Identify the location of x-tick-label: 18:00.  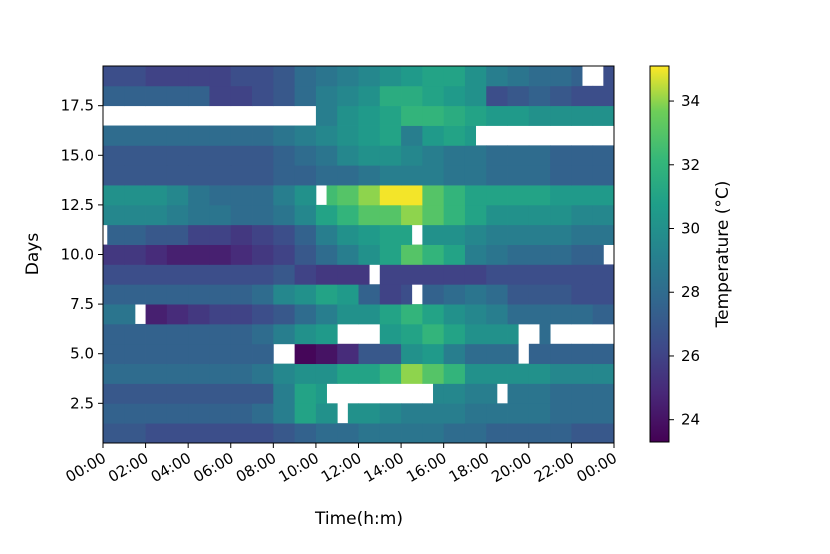
(469, 467).